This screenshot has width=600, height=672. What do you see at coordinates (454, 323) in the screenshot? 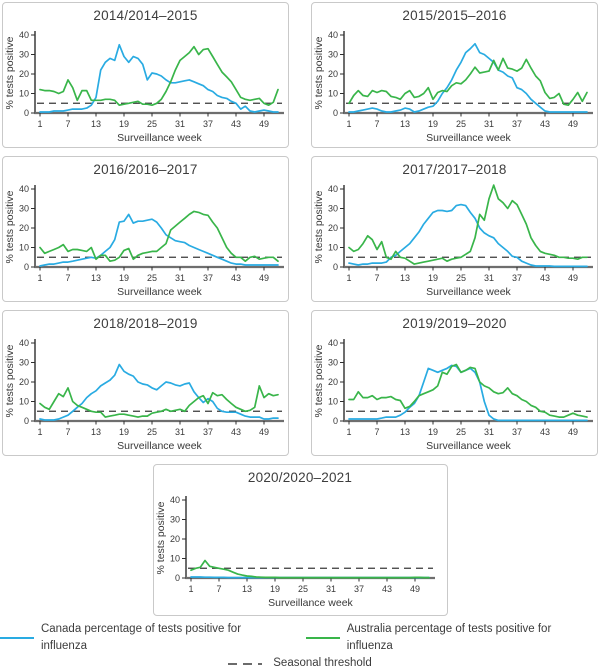
I see `chart-title: 2019/2019–2020` at bounding box center [454, 323].